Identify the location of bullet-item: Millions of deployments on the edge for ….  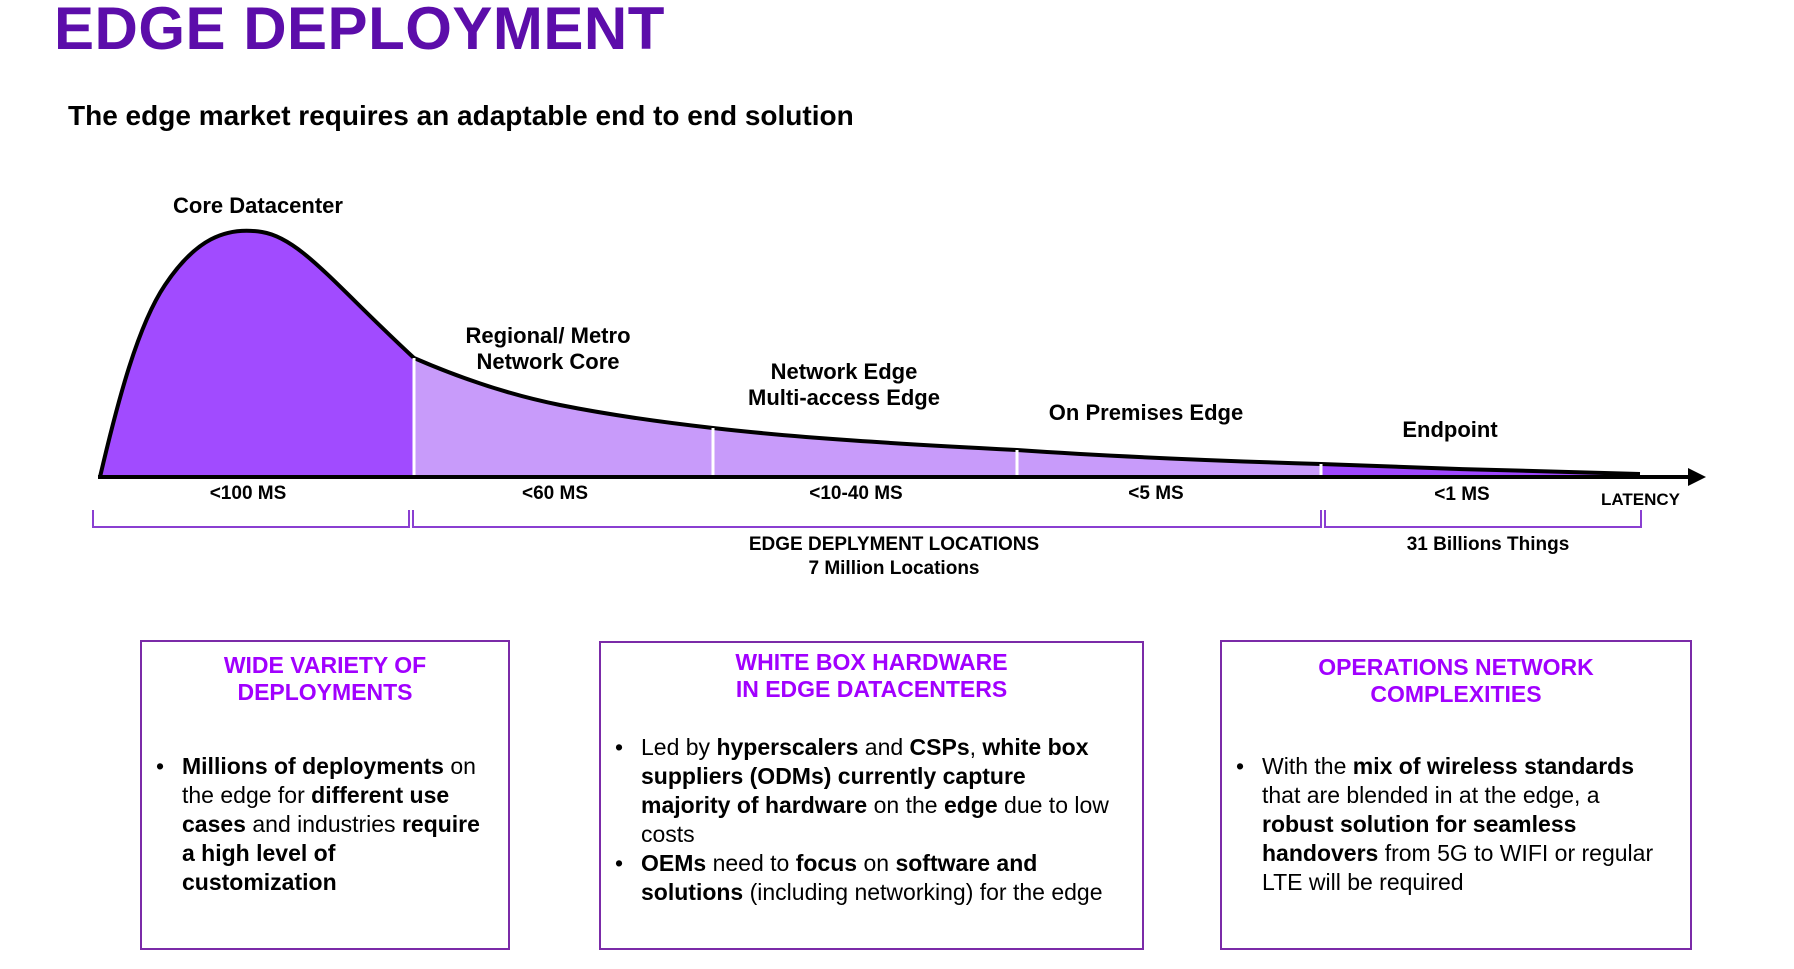
(320, 824).